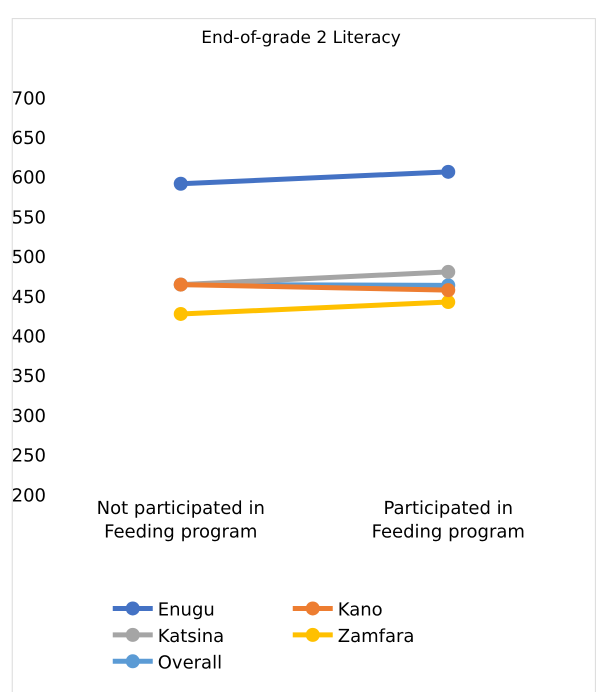  I want to click on legend-label: Enugu, so click(186, 610).